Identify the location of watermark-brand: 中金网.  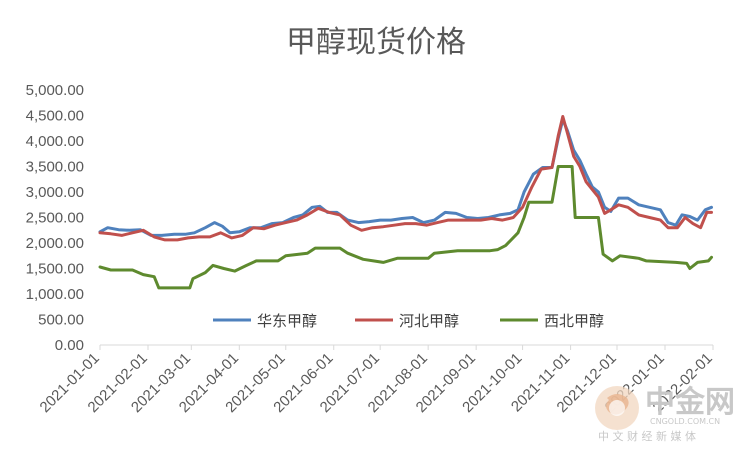
(690, 402).